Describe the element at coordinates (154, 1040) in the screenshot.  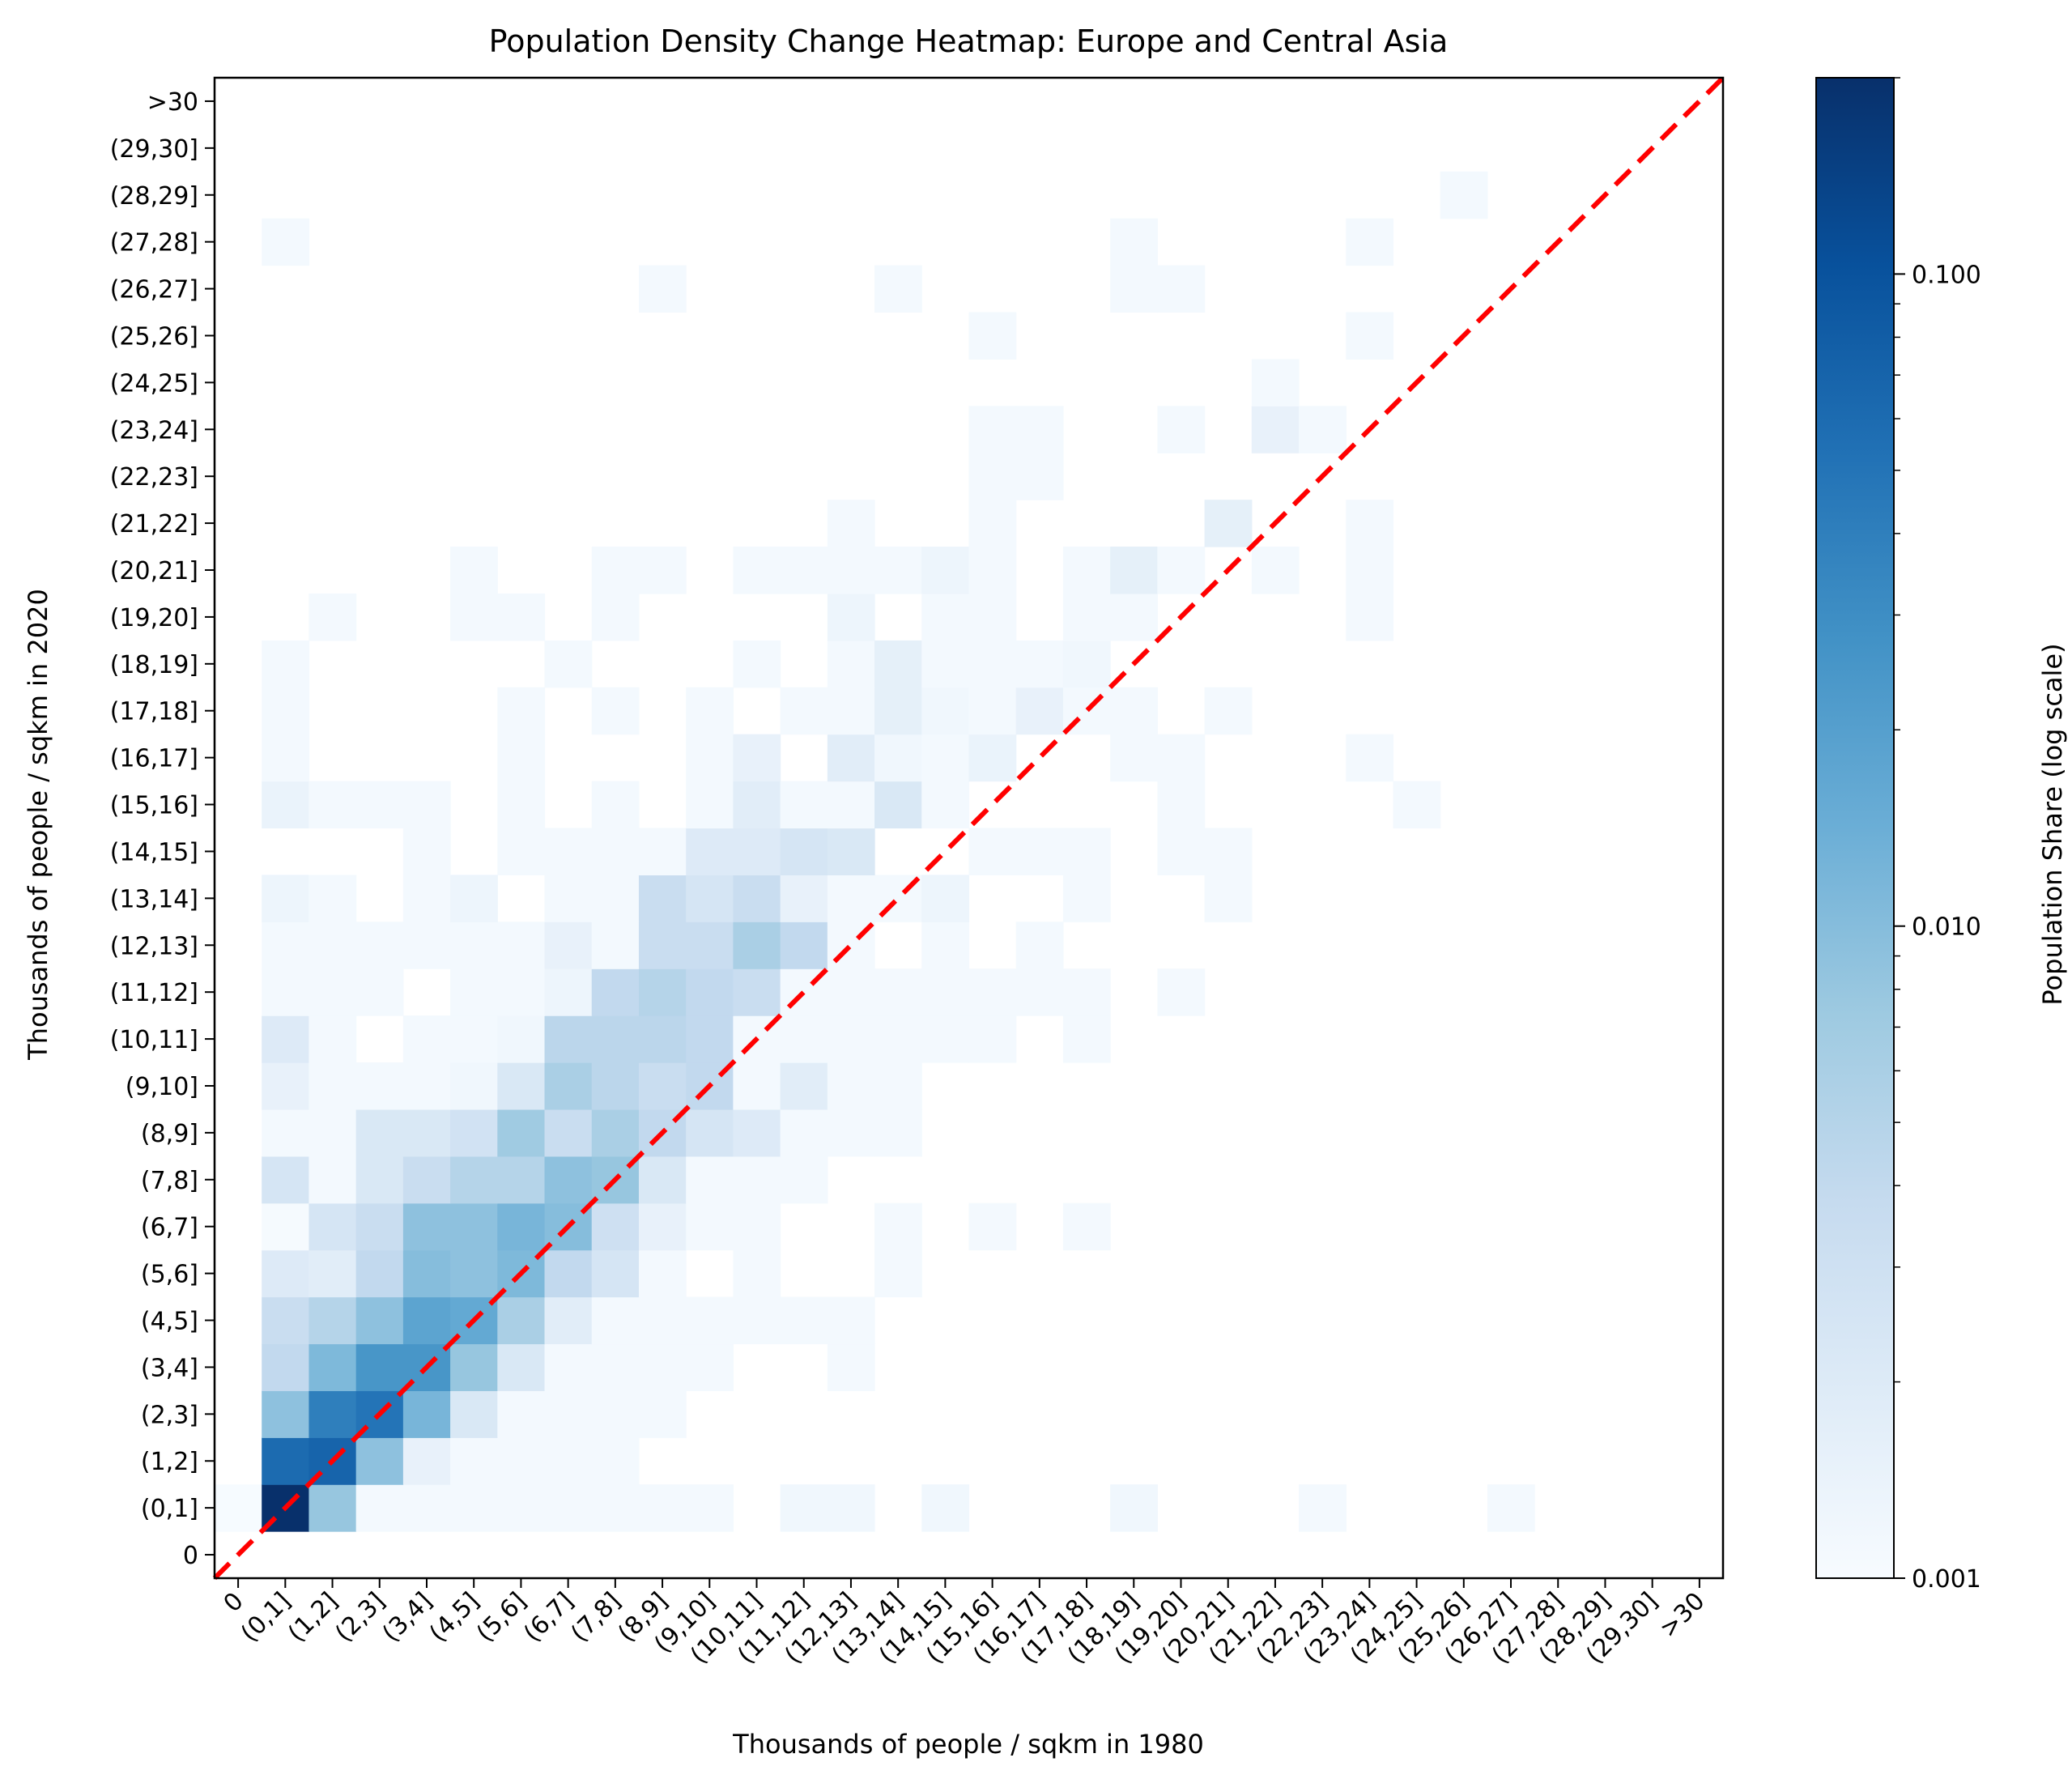
I see `y-tick-label: (10,11]` at that location.